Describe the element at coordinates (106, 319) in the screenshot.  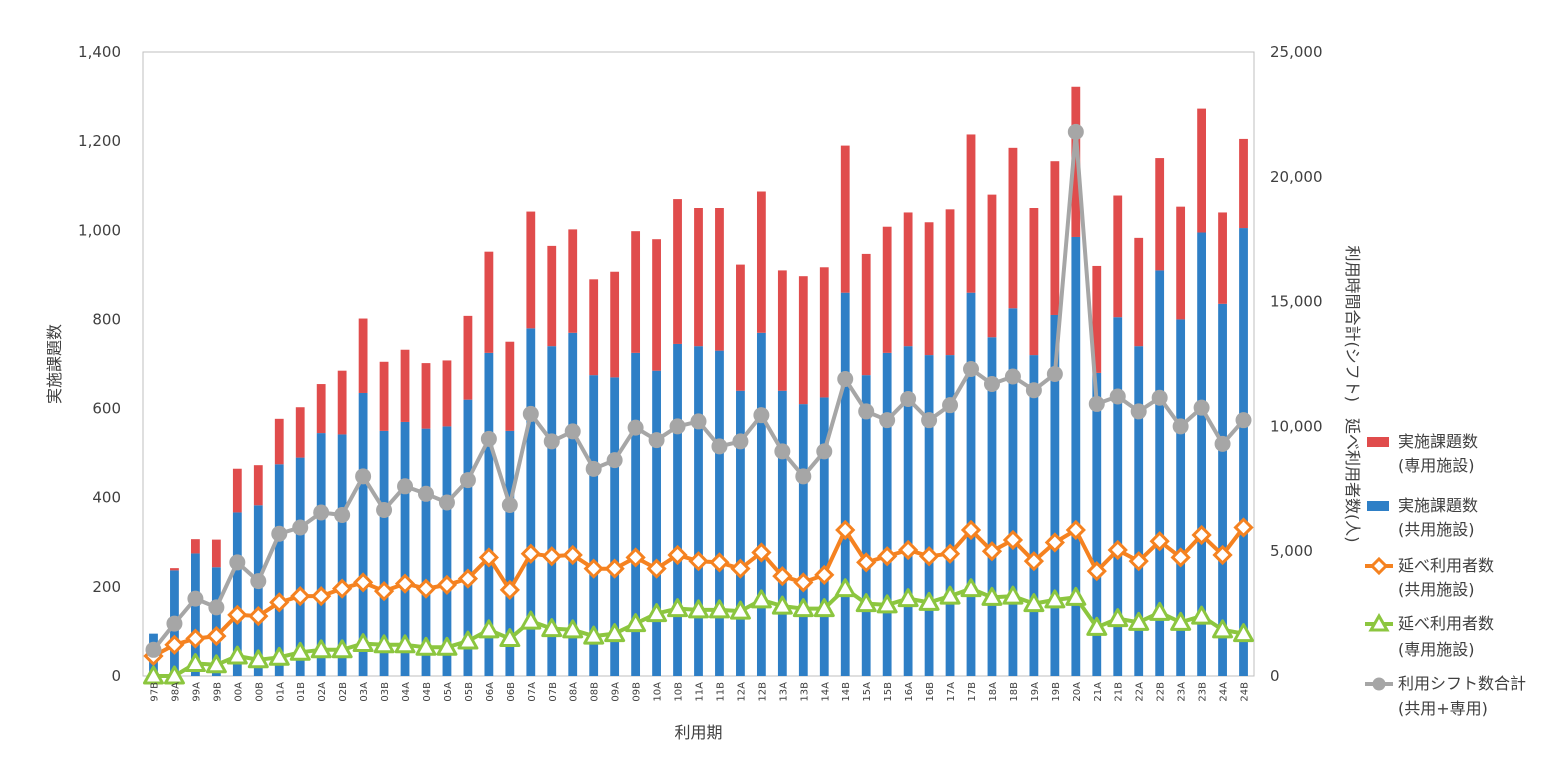
I see `y-left-tick-label: 800` at that location.